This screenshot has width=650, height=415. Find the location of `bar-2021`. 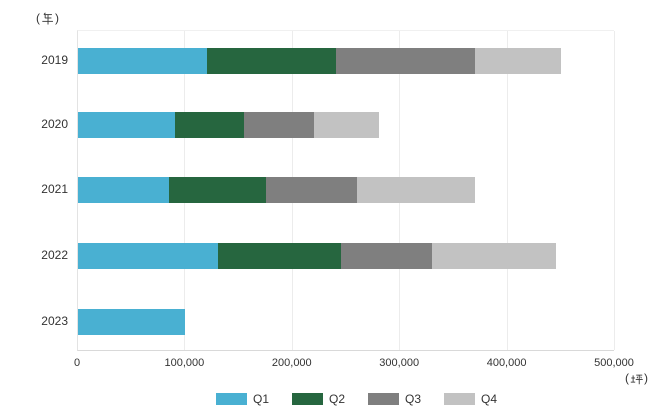

bar-2021 is located at coordinates (277, 190).